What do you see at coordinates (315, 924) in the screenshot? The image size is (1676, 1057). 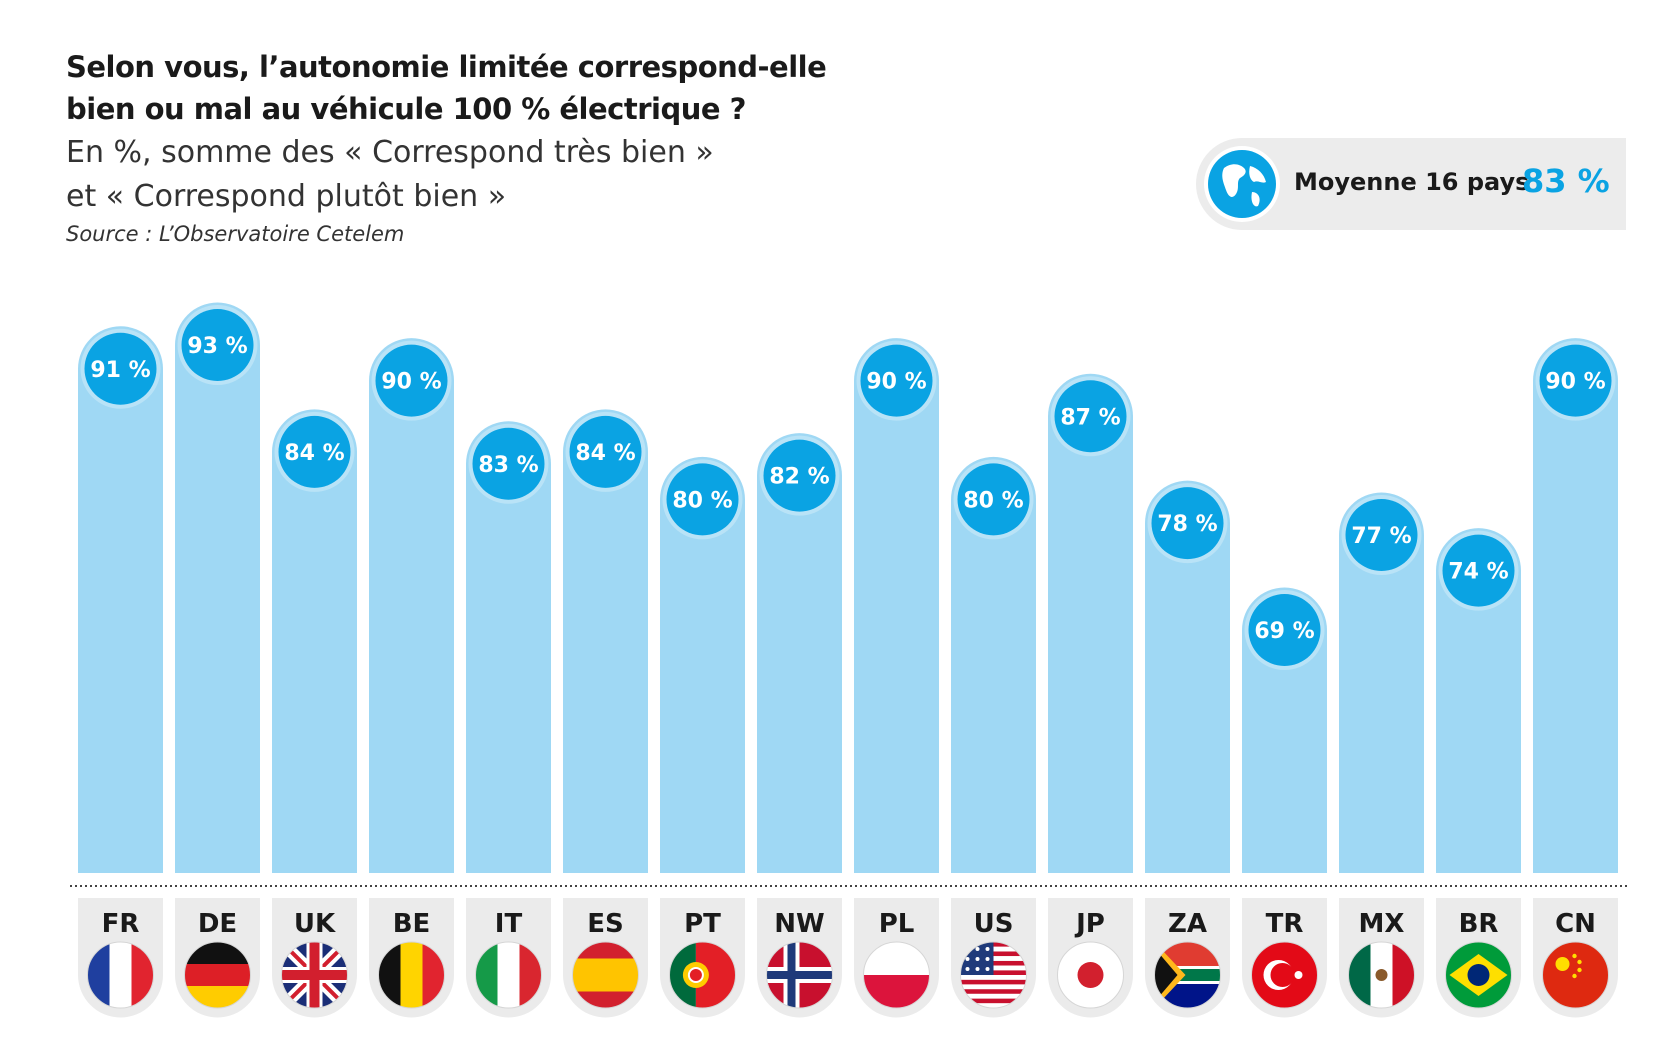 I see `category-label: UK` at bounding box center [315, 924].